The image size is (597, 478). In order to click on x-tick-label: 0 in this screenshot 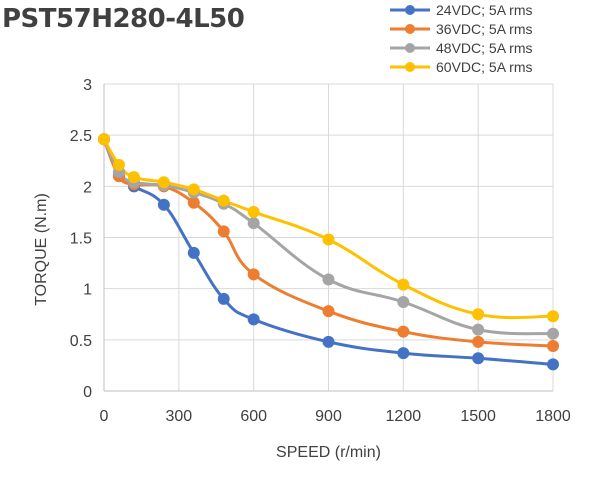, I will do `click(104, 416)`.